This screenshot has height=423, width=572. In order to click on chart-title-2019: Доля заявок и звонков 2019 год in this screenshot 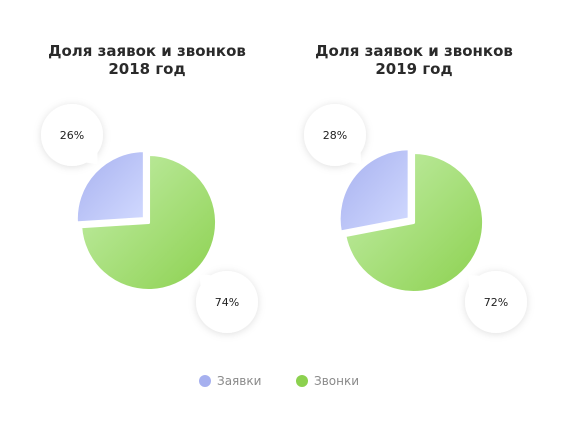, I will do `click(414, 60)`.